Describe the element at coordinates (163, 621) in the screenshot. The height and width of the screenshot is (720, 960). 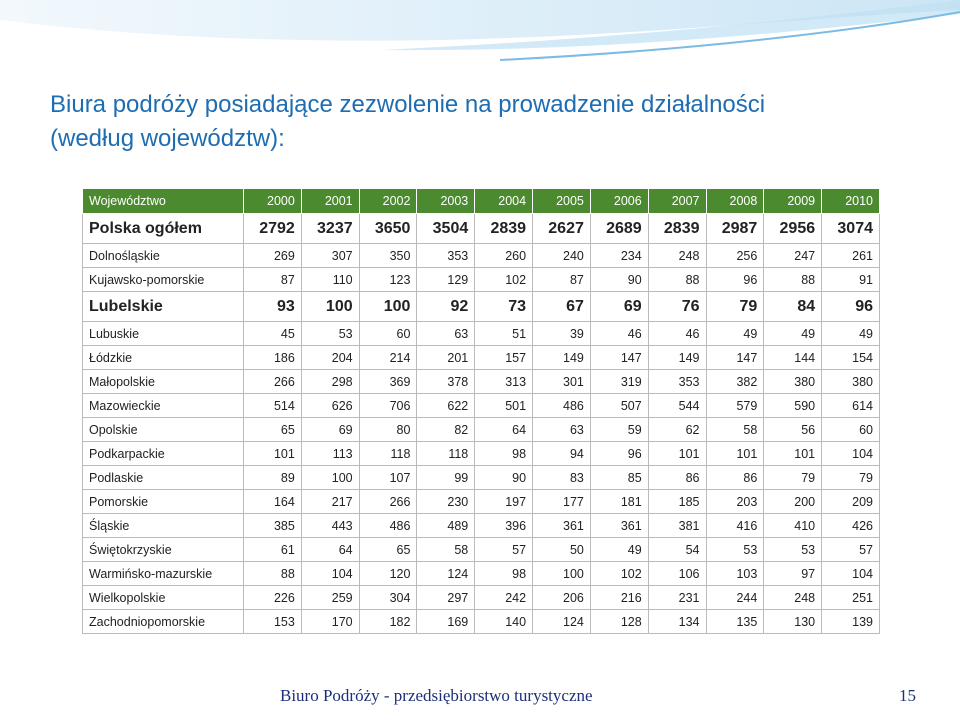
I see `region-cell: Zachodniopomorskie` at that location.